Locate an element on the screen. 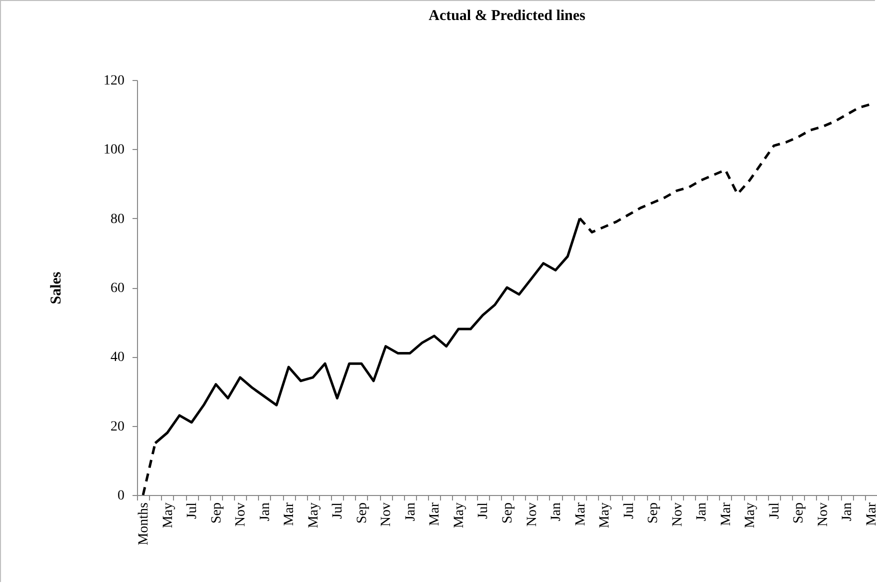  y-axis-title: Sales is located at coordinates (56, 288).